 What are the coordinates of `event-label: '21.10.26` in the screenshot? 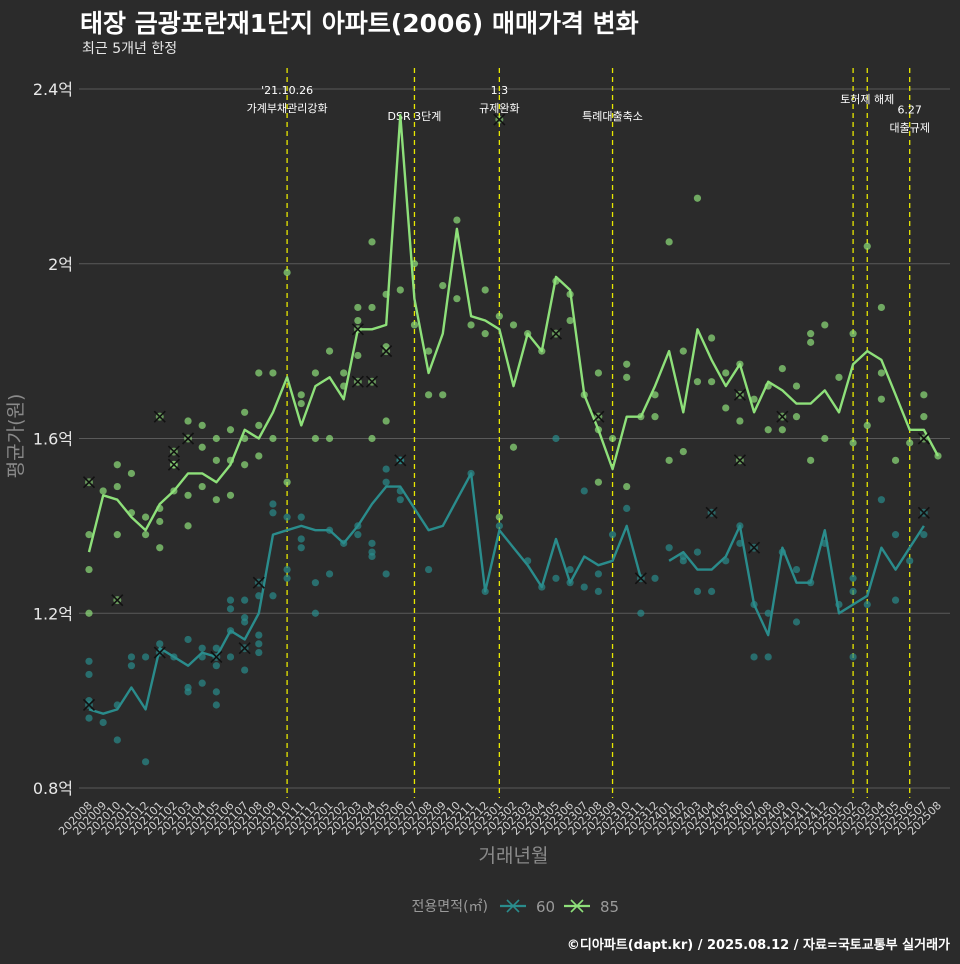 It's located at (287, 90).